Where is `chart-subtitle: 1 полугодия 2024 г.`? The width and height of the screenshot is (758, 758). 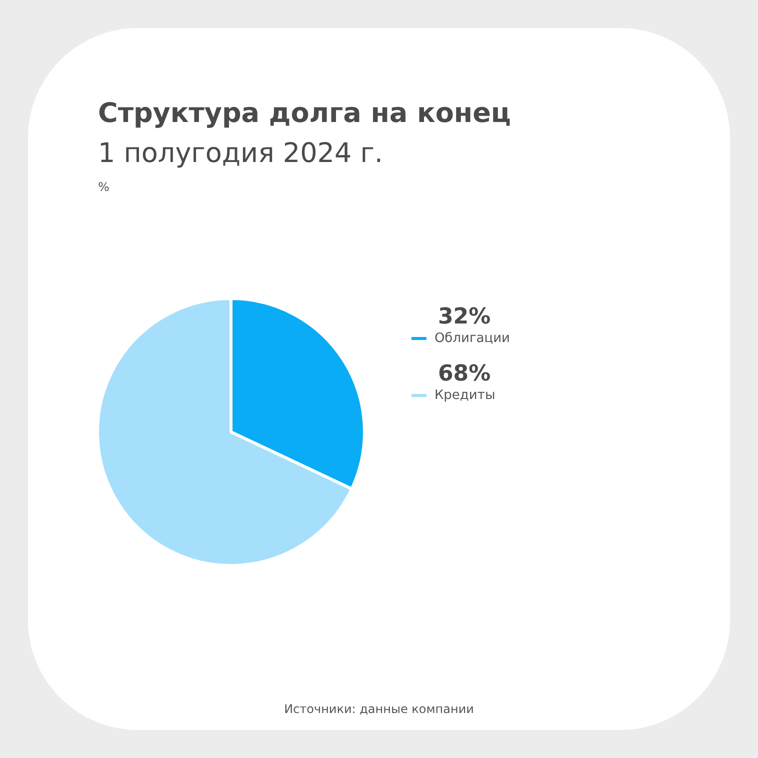 chart-subtitle: 1 полугодия 2024 г. is located at coordinates (240, 153).